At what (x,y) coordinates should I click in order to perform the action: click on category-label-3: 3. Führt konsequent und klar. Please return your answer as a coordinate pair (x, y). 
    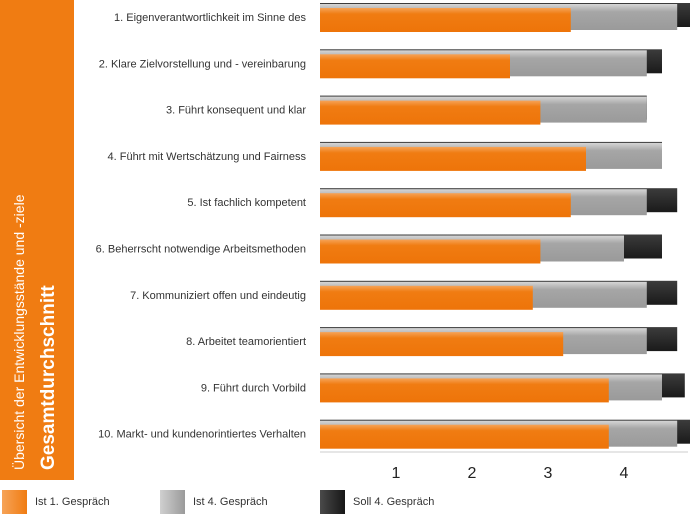
    Looking at the image, I should click on (236, 111).